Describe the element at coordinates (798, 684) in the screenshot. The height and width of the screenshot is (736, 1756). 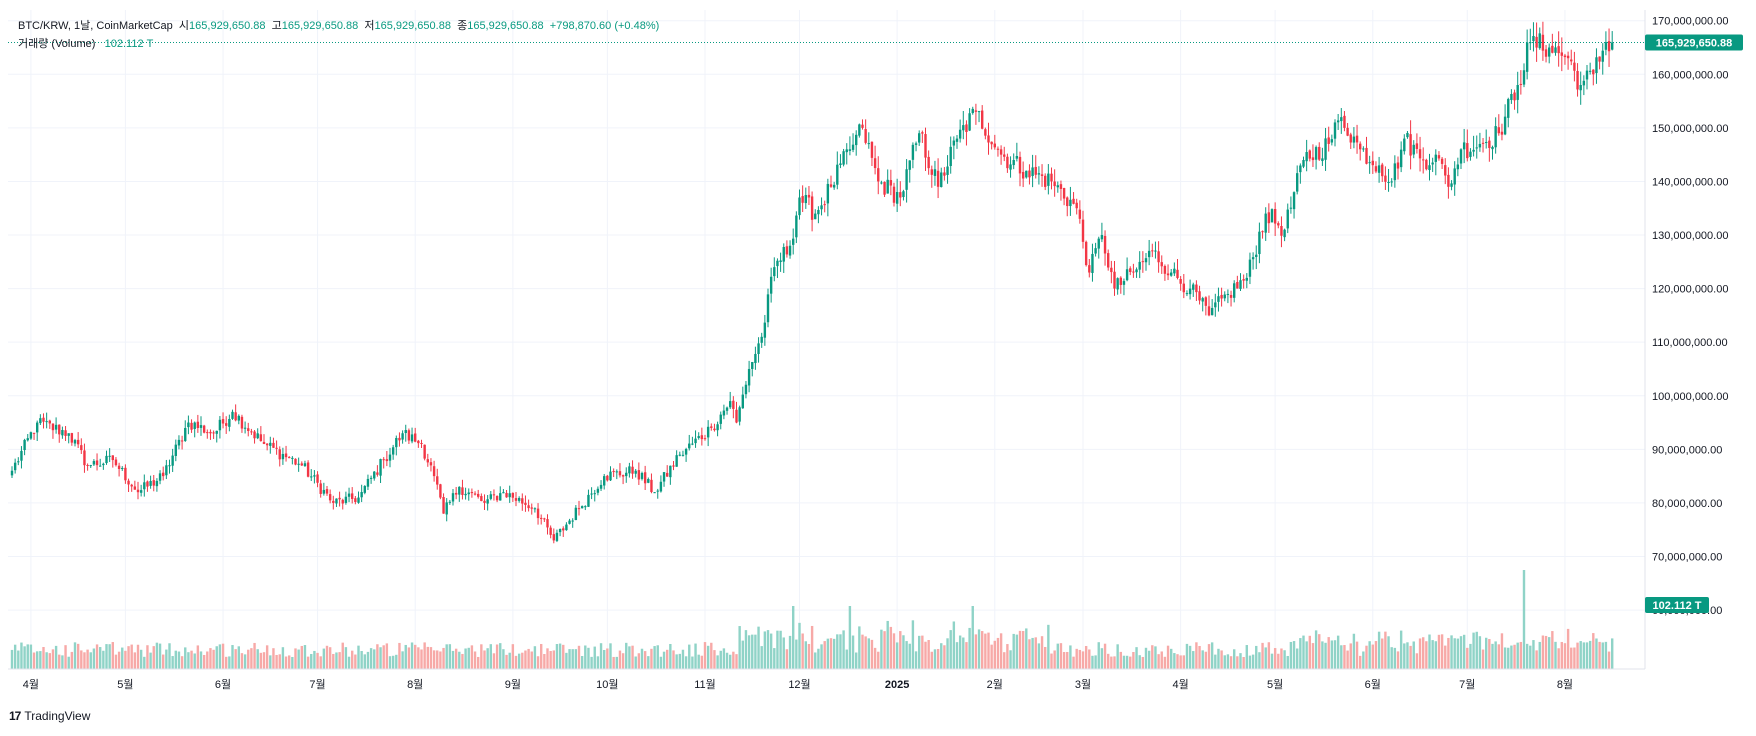
I see `time-axis: 4월 5월 6월 7월 8월 9월 10월 11월 12월 2025 2월 3월 4월 5월 6월 7월 8월` at that location.